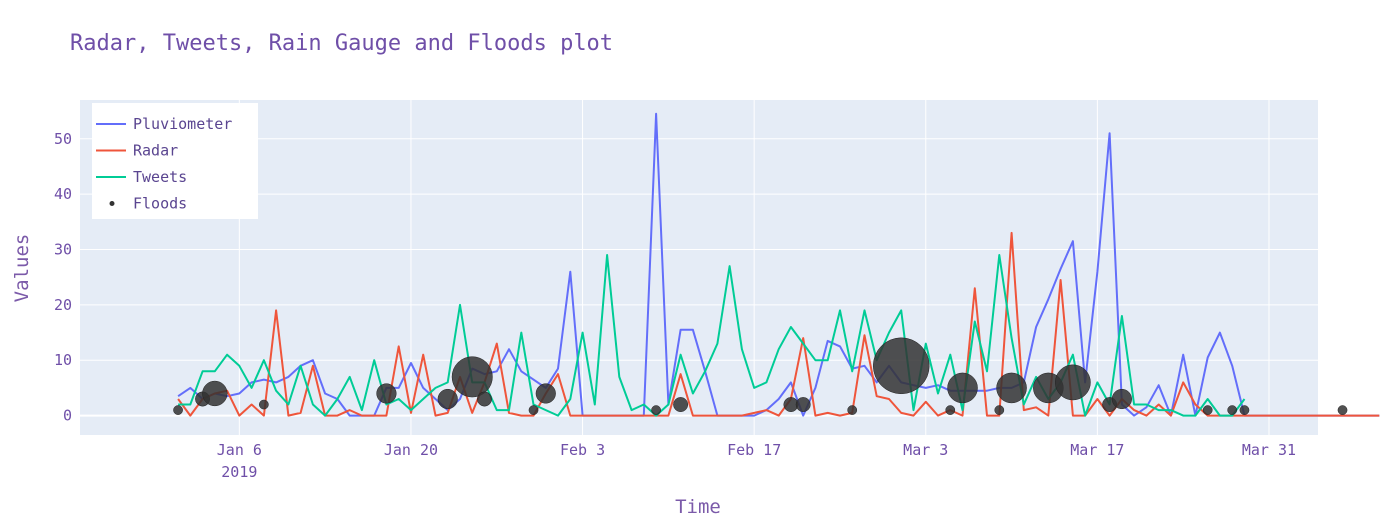 This screenshot has height=525, width=1397. I want to click on x-axis-title: Time, so click(698, 507).